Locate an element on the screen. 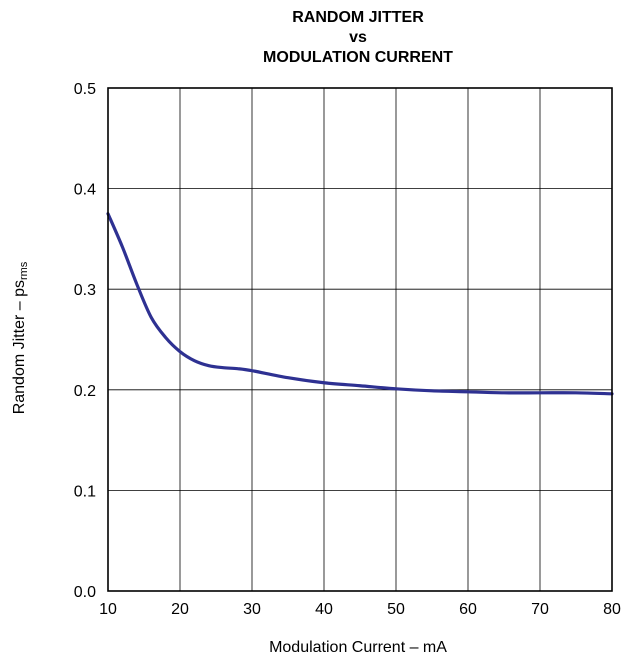 The width and height of the screenshot is (625, 658). y-tick-label: 0.1 is located at coordinates (85, 491).